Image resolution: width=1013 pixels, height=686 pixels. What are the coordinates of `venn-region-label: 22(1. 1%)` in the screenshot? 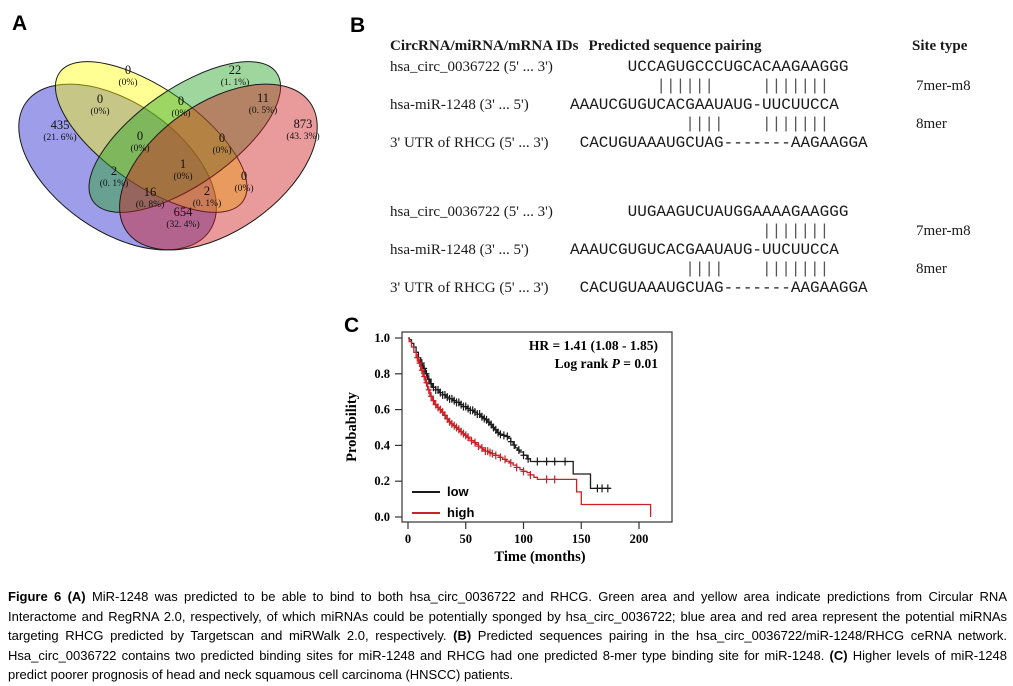 It's located at (235, 75).